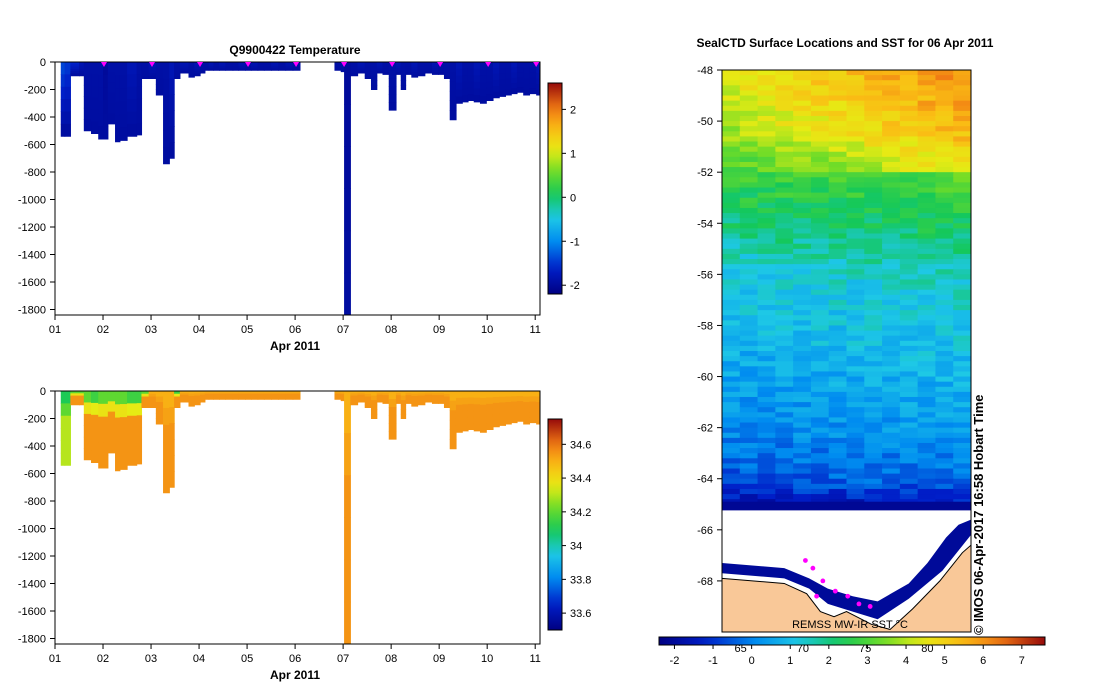  Describe the element at coordinates (247, 659) in the screenshot. I see `salinity-x-tick-label: 05` at that location.